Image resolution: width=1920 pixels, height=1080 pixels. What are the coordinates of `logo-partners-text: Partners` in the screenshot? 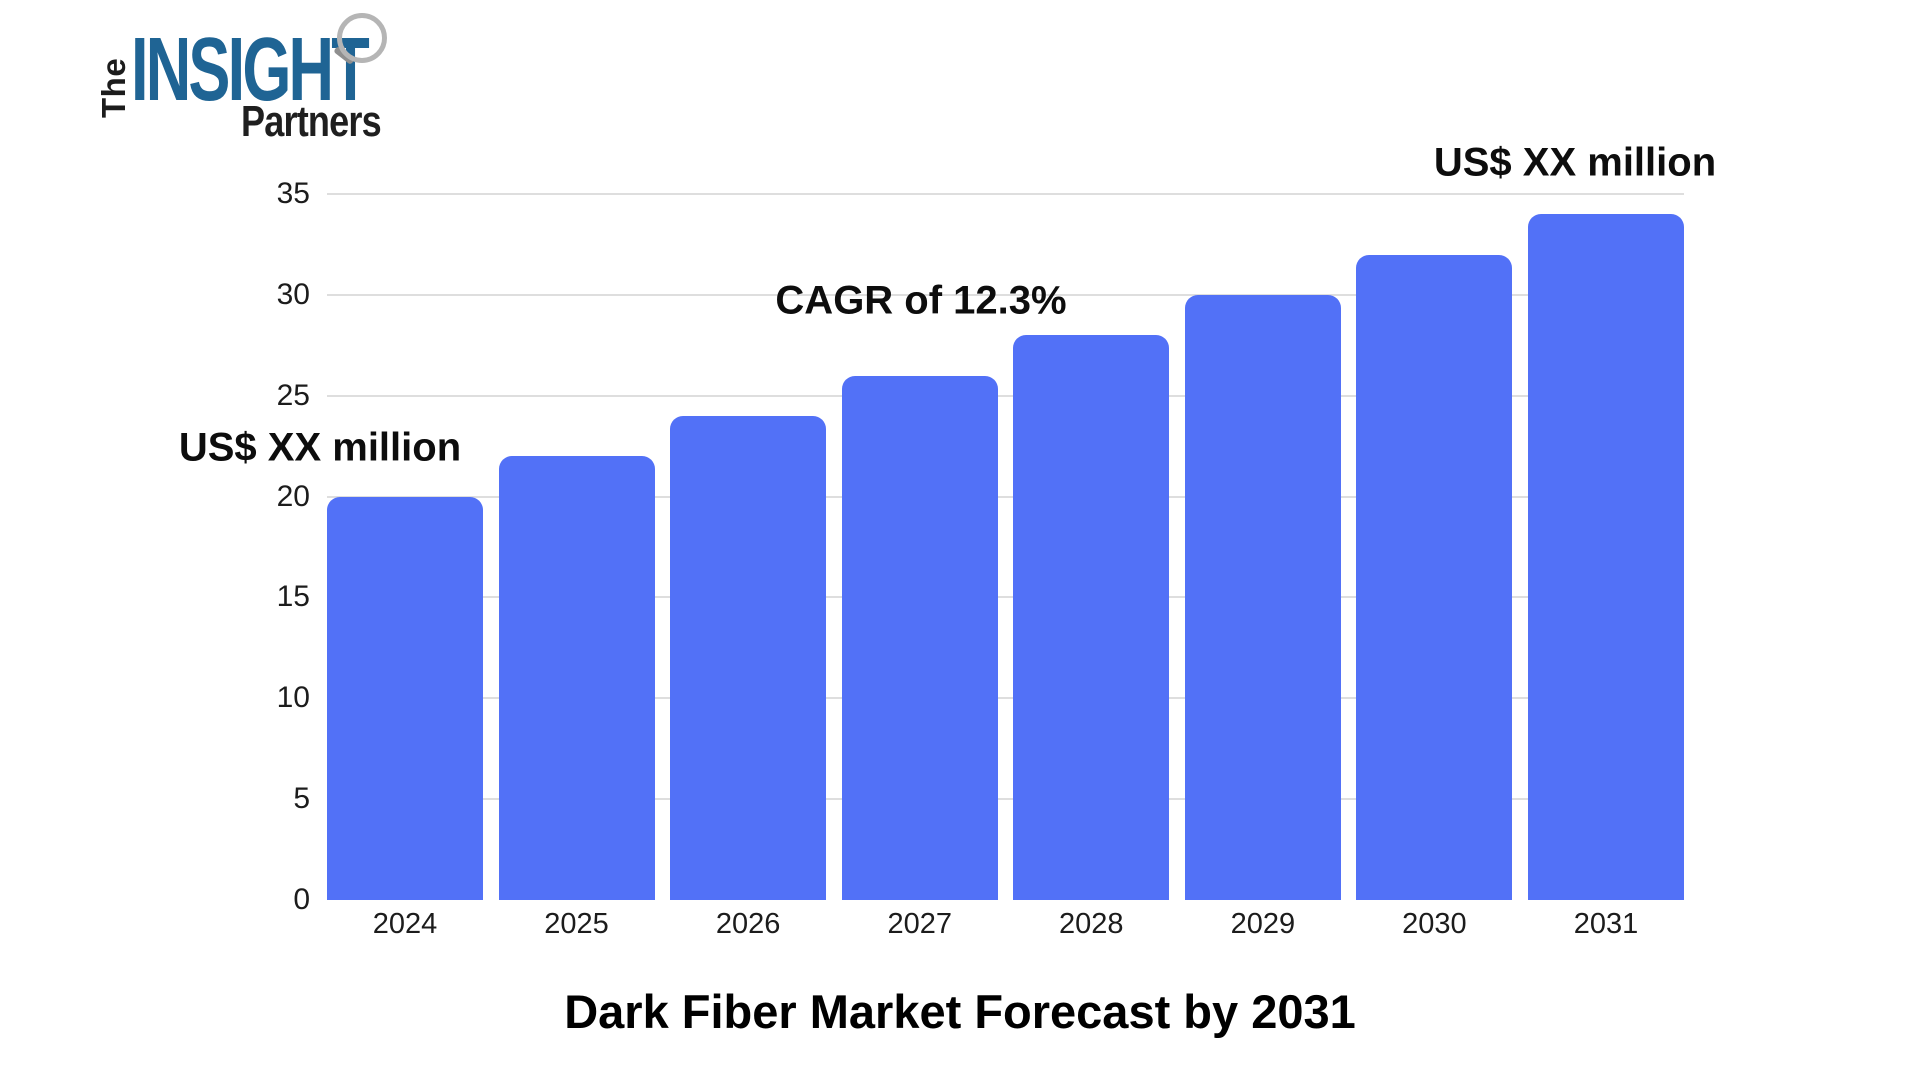 It's located at (311, 121).